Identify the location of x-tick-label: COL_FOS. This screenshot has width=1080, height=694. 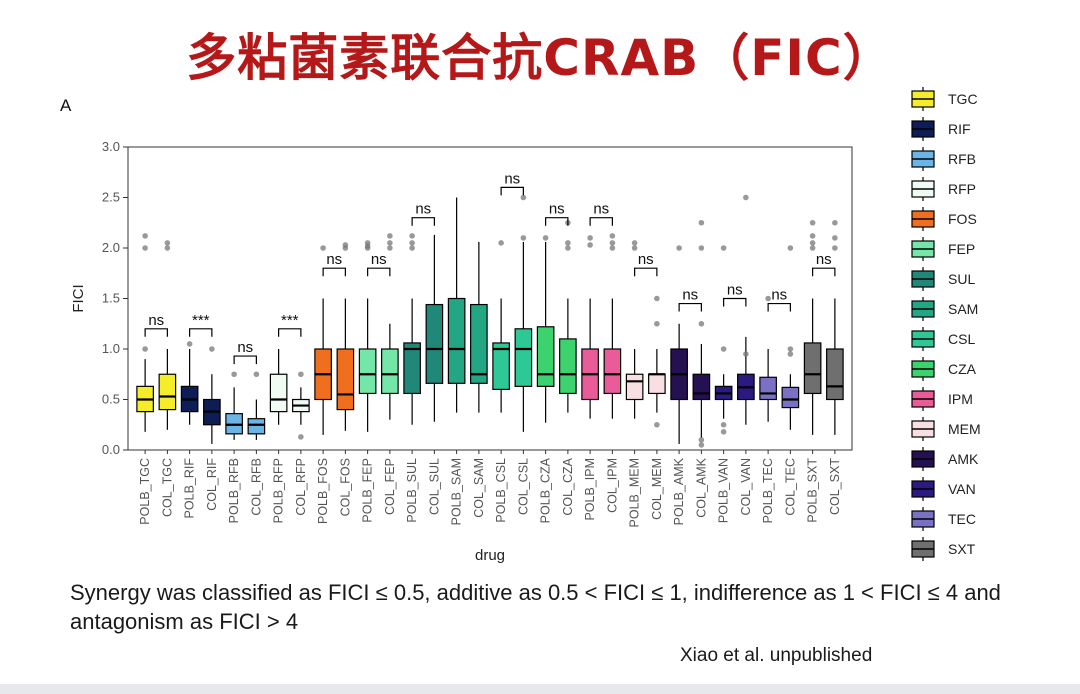
(345, 487).